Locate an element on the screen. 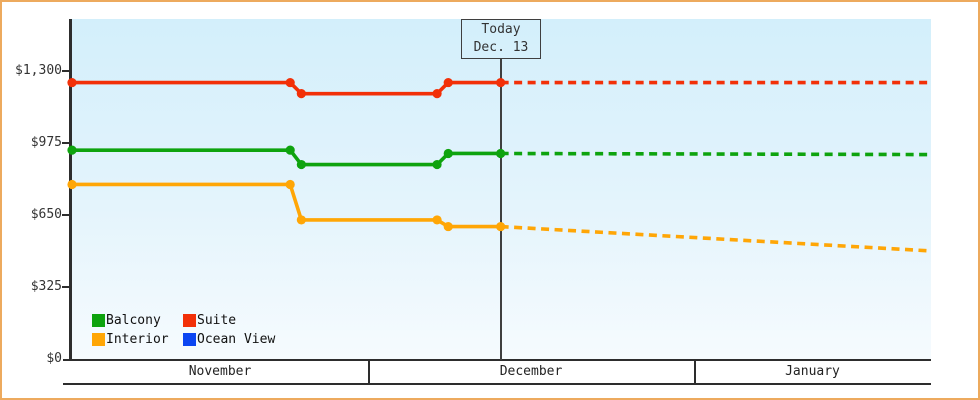  legend-item-suite: Suite is located at coordinates (209, 320).